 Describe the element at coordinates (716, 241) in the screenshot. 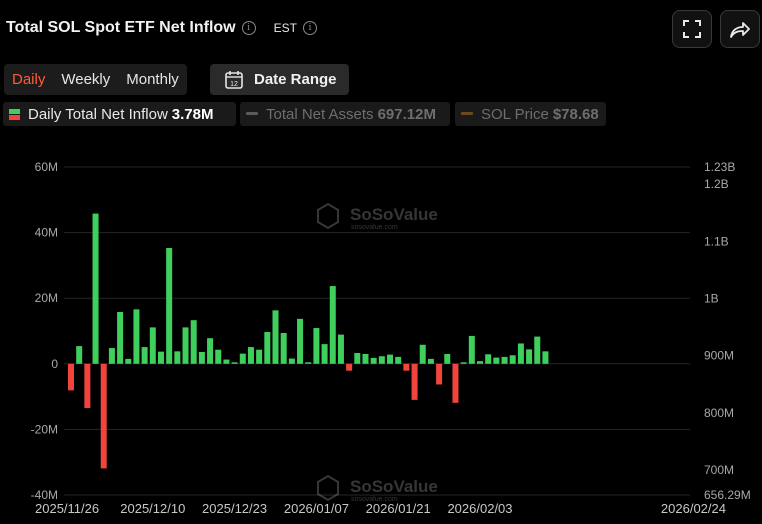

I see `y-axis-right-tick: 1.1B` at that location.